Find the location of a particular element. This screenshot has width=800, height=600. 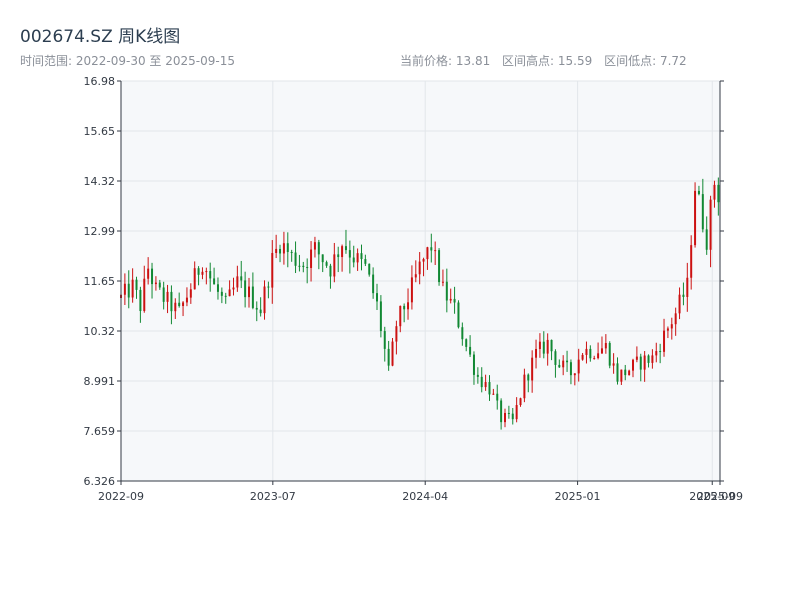

x-tick-label: 2025-09 is located at coordinates (712, 496).